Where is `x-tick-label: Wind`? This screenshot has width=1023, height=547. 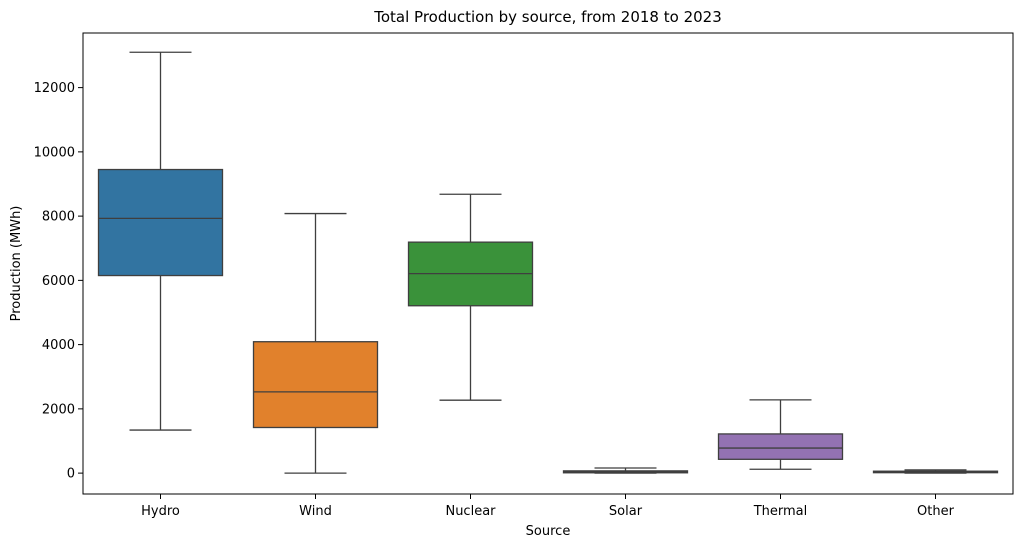
x-tick-label: Wind is located at coordinates (315, 511).